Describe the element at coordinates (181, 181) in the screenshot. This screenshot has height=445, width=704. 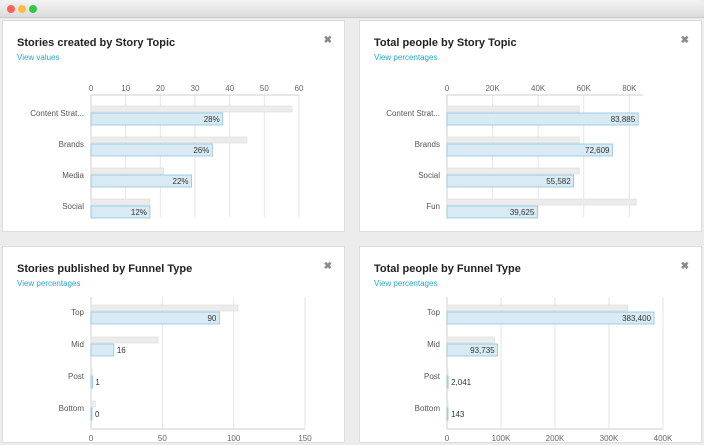
I see `data-label: 22%` at that location.